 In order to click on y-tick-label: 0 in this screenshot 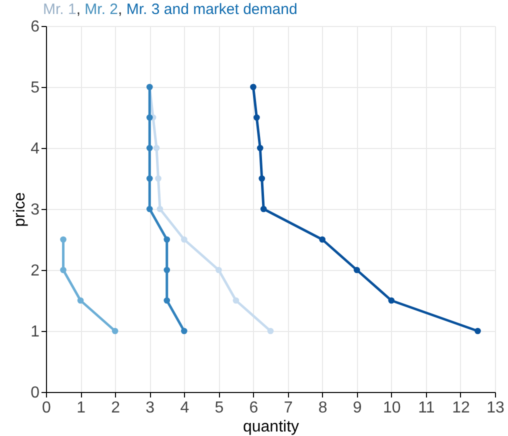, I will do `click(35, 393)`.